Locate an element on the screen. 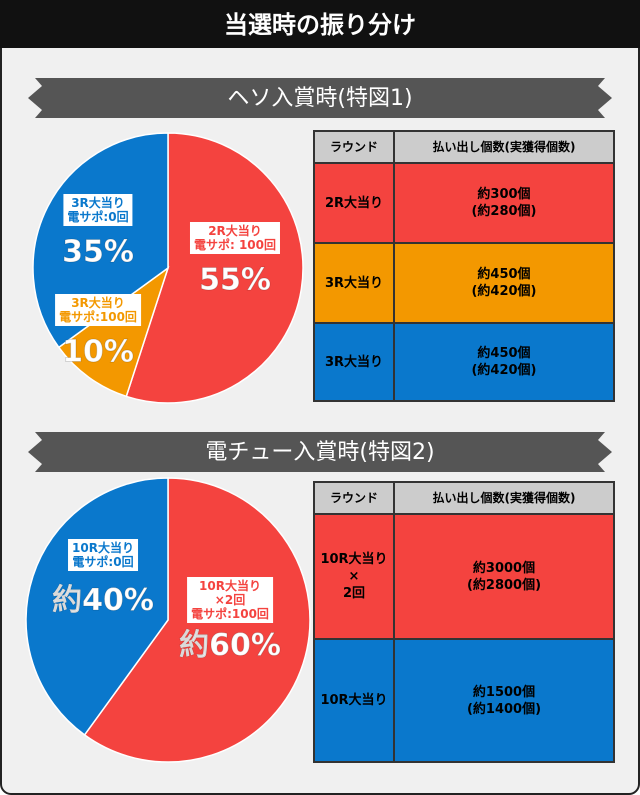 The width and height of the screenshot is (640, 795). section-title: ヘソ入賞時(特図1) is located at coordinates (319, 98).